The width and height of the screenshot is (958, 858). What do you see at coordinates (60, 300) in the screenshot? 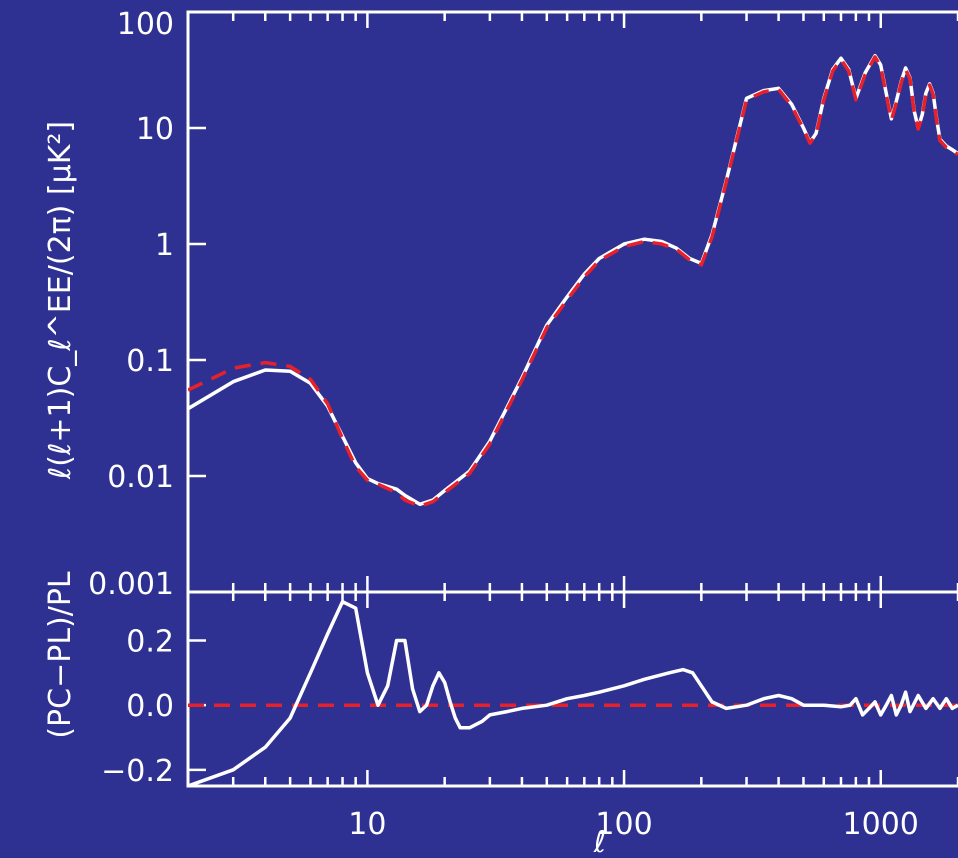
I see `y-axis-title-top: ℓ(ℓ+1)C_ℓ^EE/(2π) [μK²]` at bounding box center [60, 300].